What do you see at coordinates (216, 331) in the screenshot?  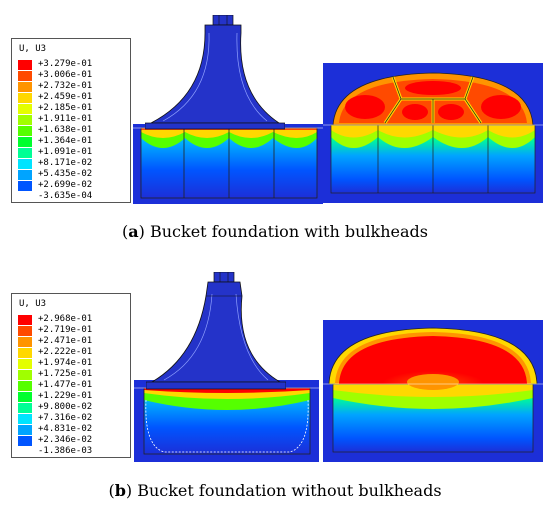 I see `tower-b` at bounding box center [216, 331].